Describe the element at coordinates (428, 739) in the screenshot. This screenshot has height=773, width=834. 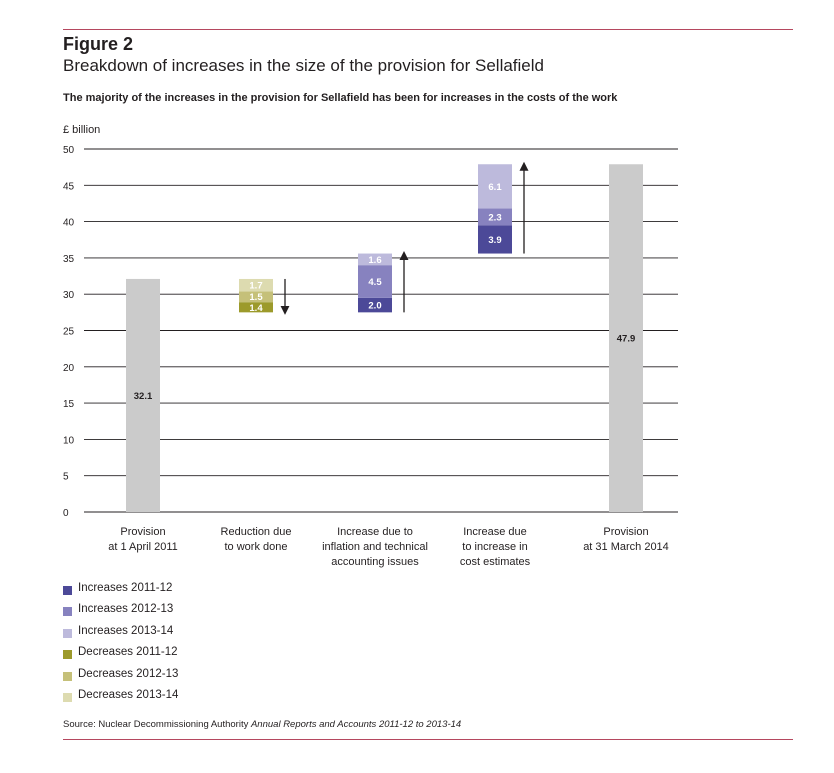
I see `bottom-rule` at that location.